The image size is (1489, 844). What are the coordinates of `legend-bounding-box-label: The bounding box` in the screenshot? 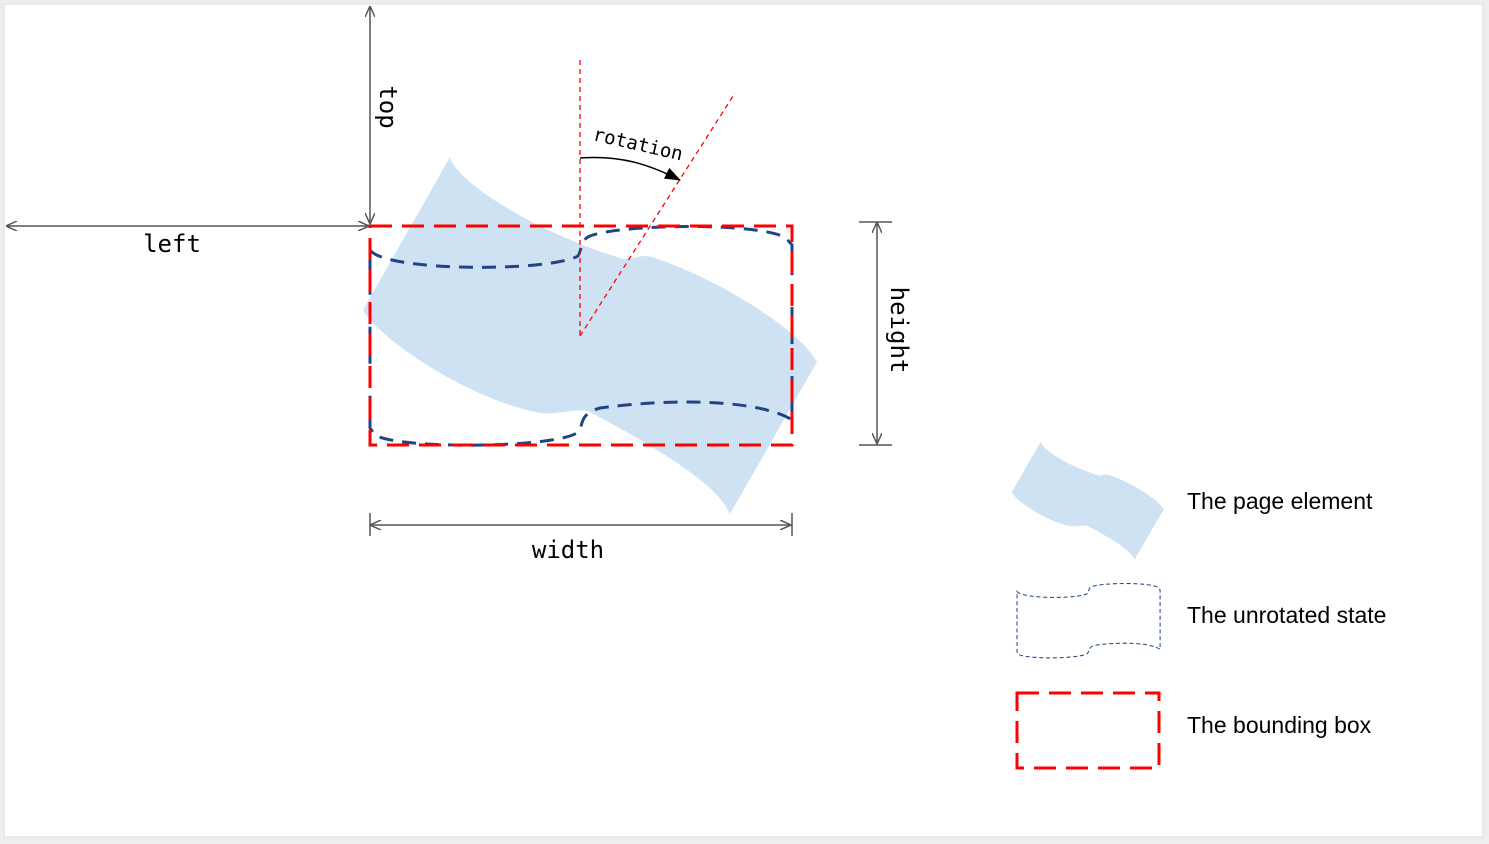 It's located at (1279, 725).